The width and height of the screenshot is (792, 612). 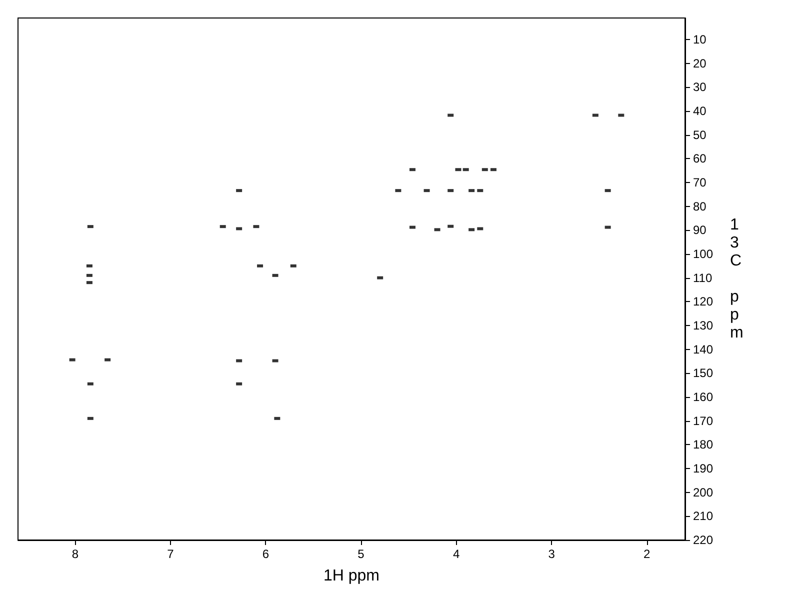 What do you see at coordinates (703, 397) in the screenshot?
I see `y-tick-label: 160` at bounding box center [703, 397].